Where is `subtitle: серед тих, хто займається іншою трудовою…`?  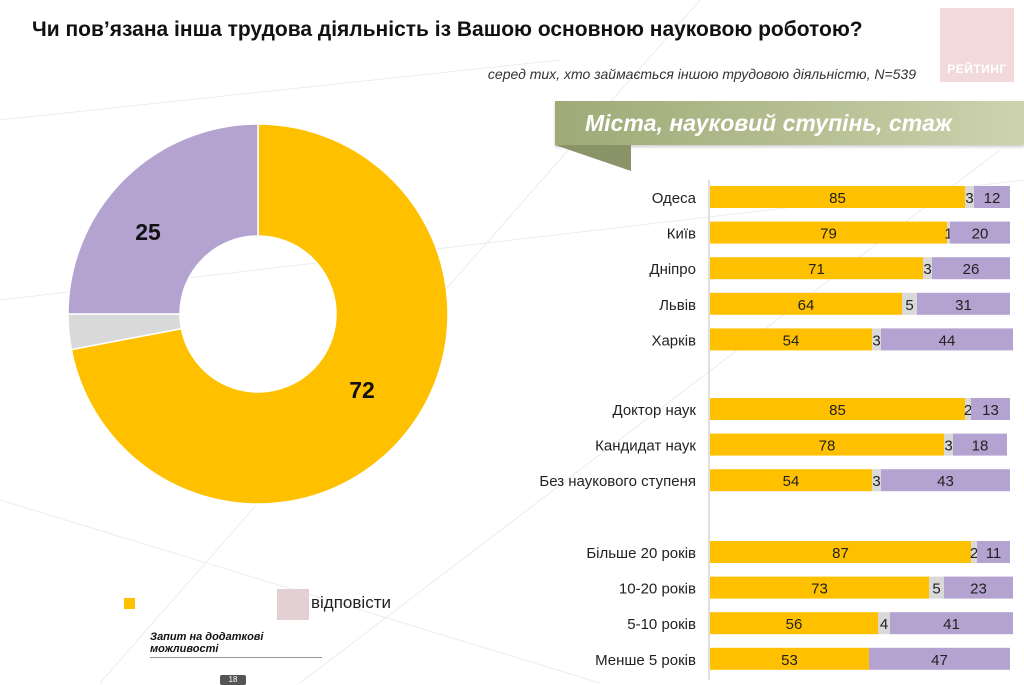
subtitle: серед тих, хто займається іншою трудовою… is located at coordinates (701, 74).